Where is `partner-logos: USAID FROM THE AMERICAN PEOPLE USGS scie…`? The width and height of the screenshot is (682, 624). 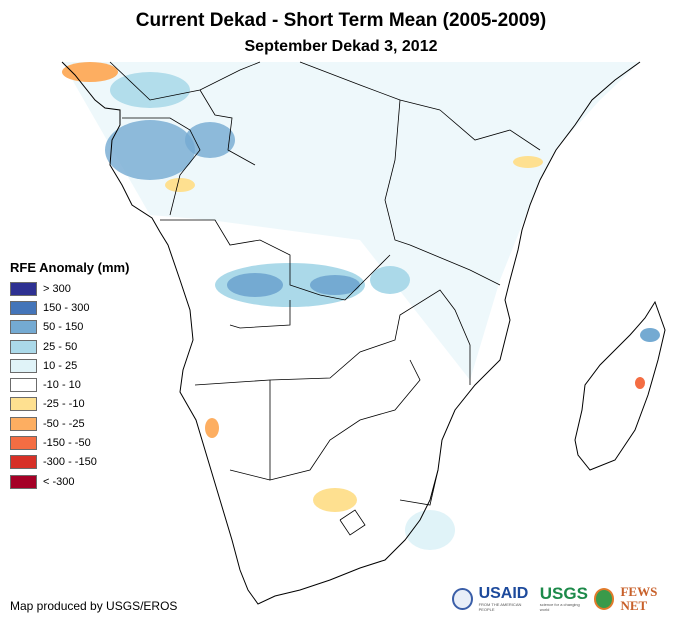 partner-logos: USAID FROM THE AMERICAN PEOPLE USGS scie… is located at coordinates (567, 599).